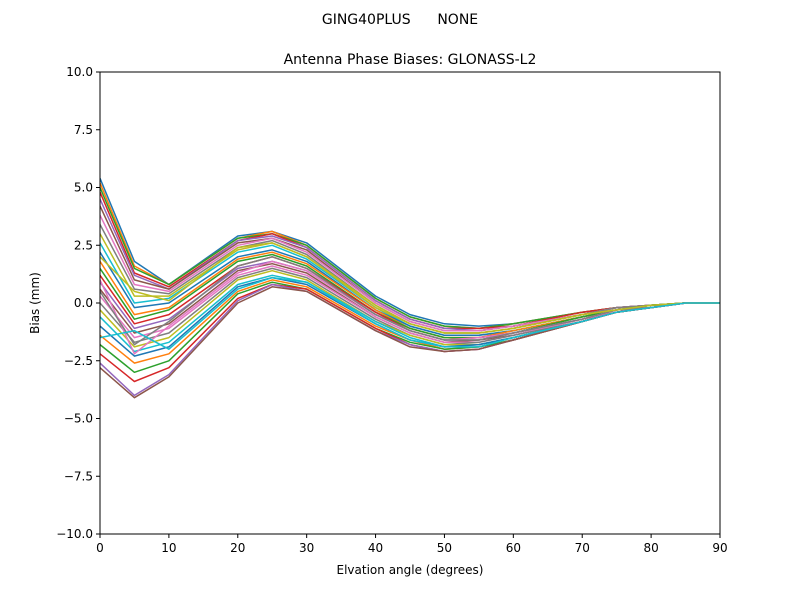  I want to click on y-tick-label: −10.0, so click(74, 534).